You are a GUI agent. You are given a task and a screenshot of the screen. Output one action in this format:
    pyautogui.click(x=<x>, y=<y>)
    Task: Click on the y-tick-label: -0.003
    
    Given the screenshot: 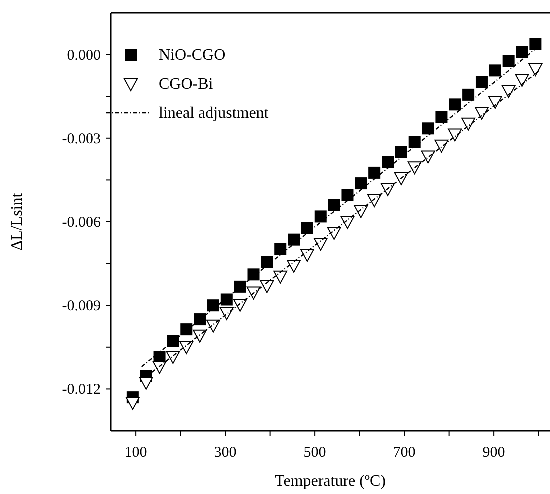 What is the action you would take?
    pyautogui.click(x=81, y=139)
    